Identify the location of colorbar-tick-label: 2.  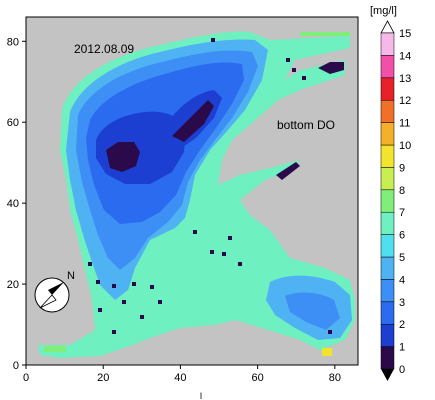
(402, 325).